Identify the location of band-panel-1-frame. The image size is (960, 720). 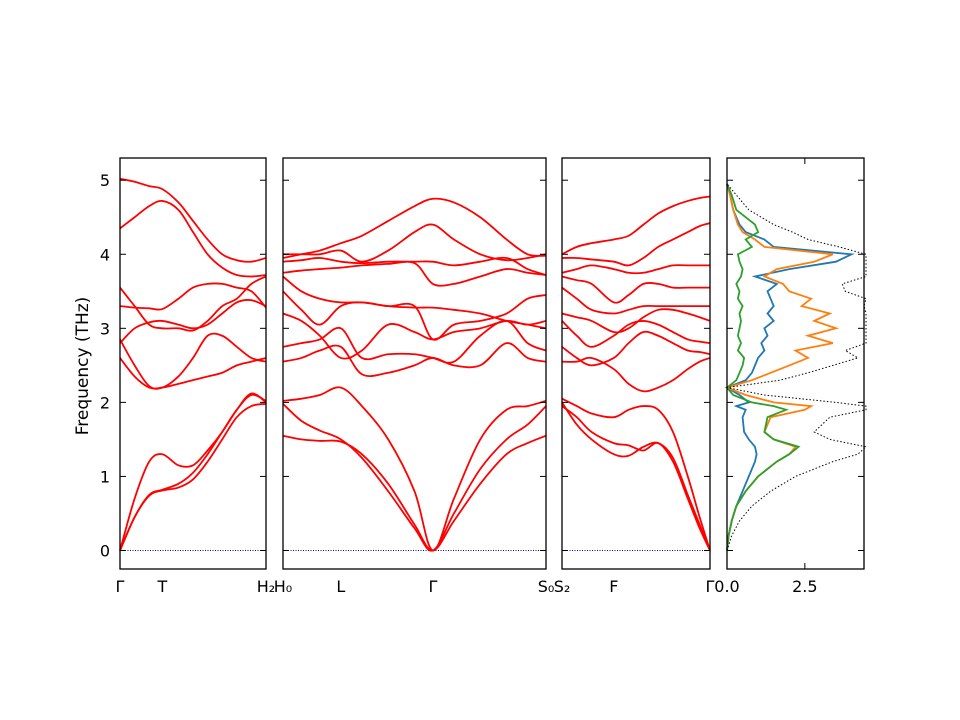
(193, 363).